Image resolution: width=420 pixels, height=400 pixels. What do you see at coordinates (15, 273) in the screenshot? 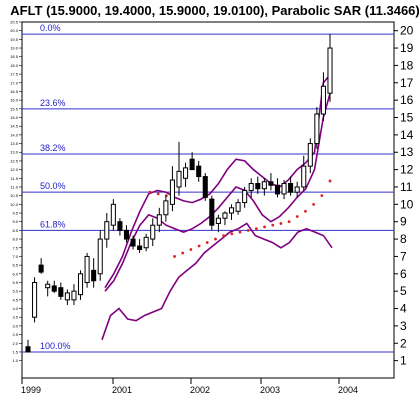
I see `y-left-tick-label: 6.0` at bounding box center [15, 273].